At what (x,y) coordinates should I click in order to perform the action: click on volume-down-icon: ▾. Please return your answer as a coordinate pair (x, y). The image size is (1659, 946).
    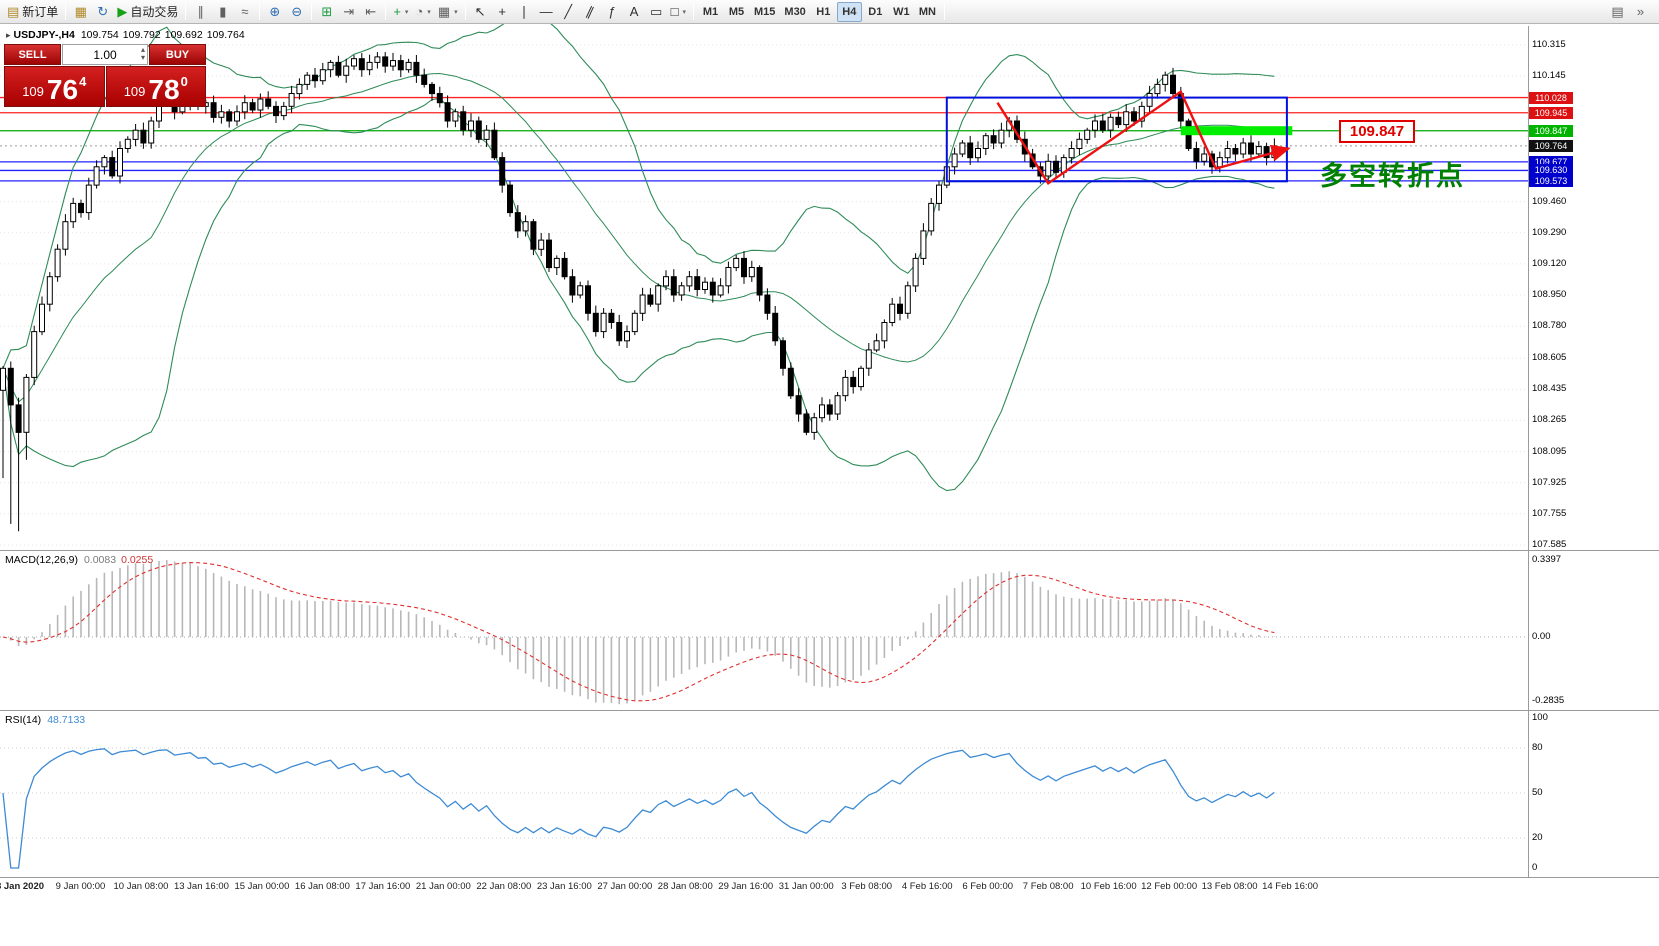
    Looking at the image, I should click on (142, 57).